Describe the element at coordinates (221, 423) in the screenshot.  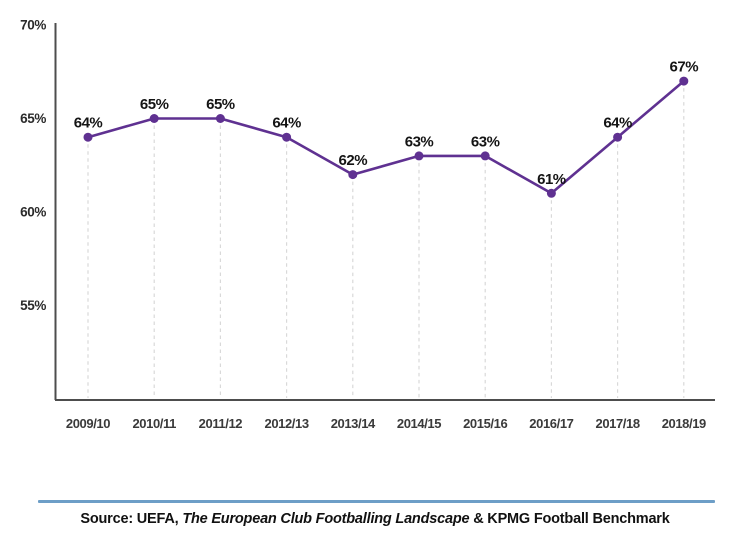
I see `x-axis-tick-label: 2011/12` at that location.